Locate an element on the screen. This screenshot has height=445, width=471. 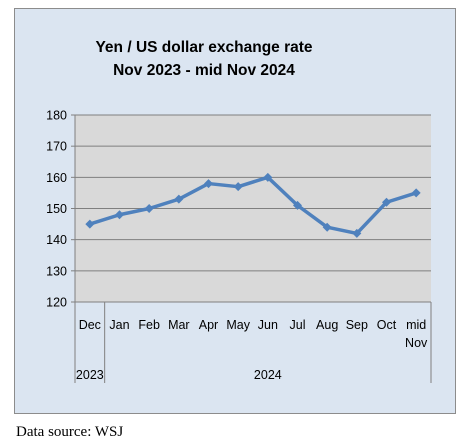
y-tick-label-180: 180 is located at coordinates (56, 116).